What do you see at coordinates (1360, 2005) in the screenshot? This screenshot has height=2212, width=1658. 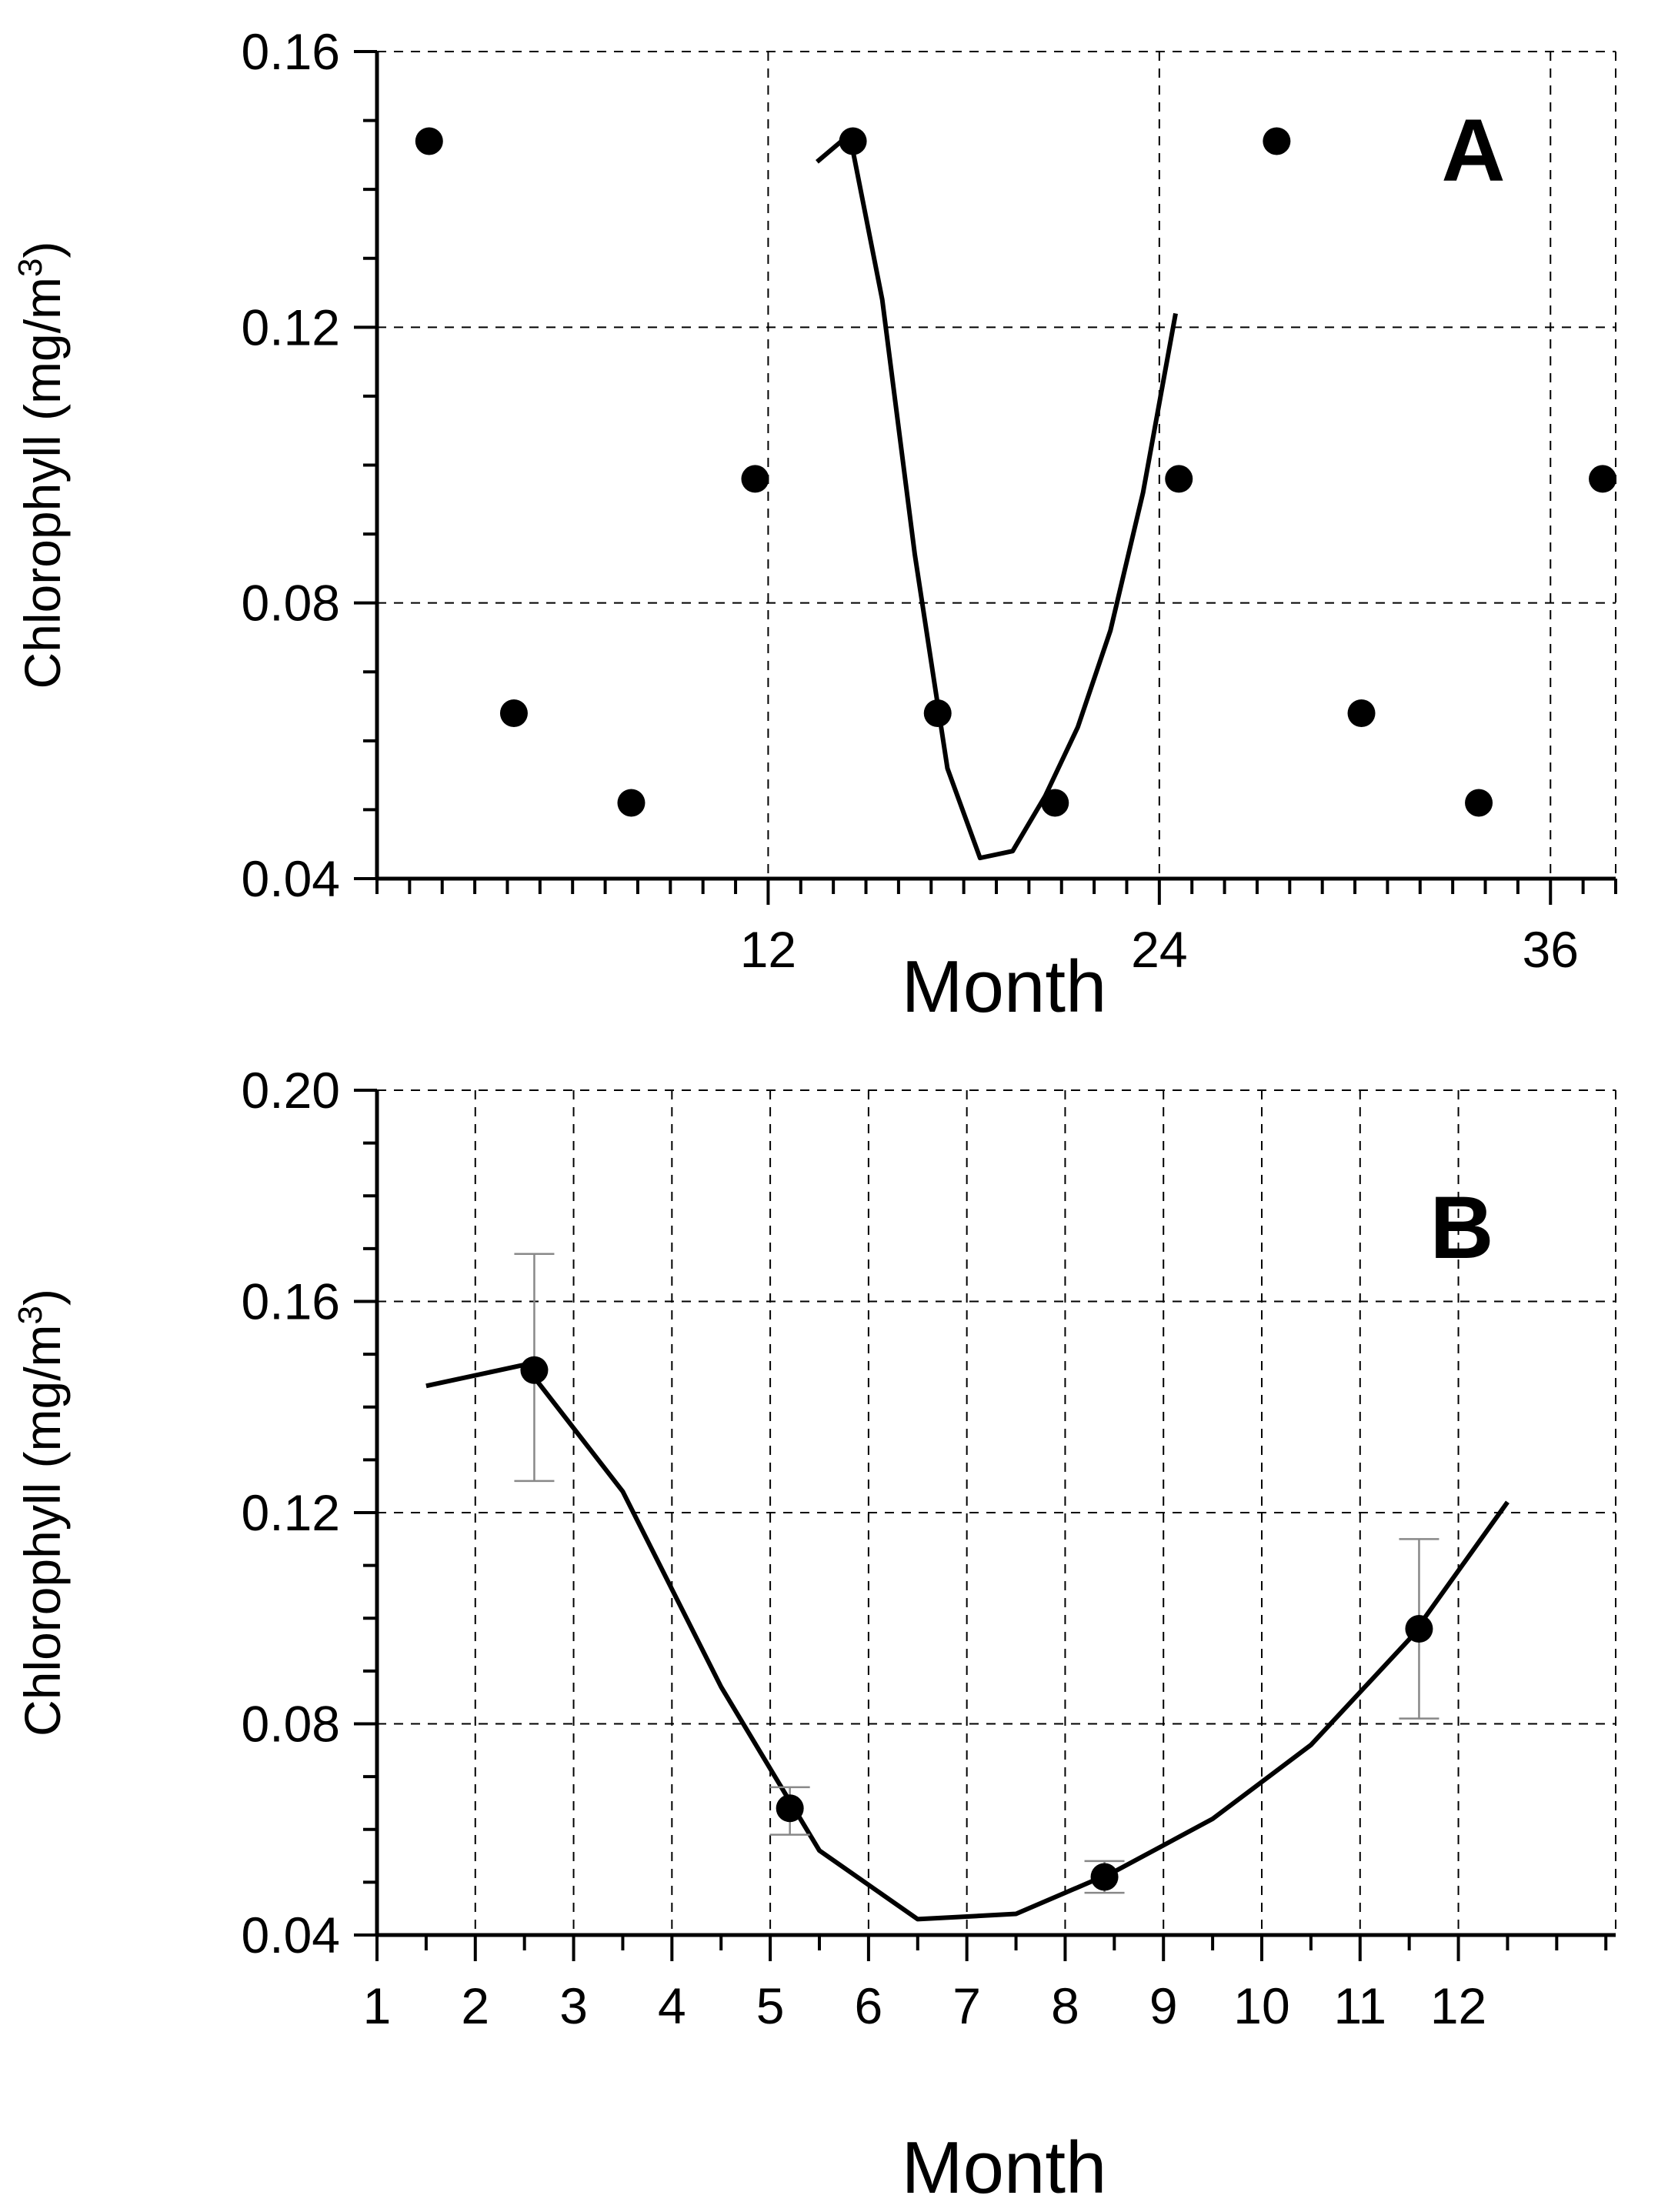 I see `x-tick-label: 11` at bounding box center [1360, 2005].